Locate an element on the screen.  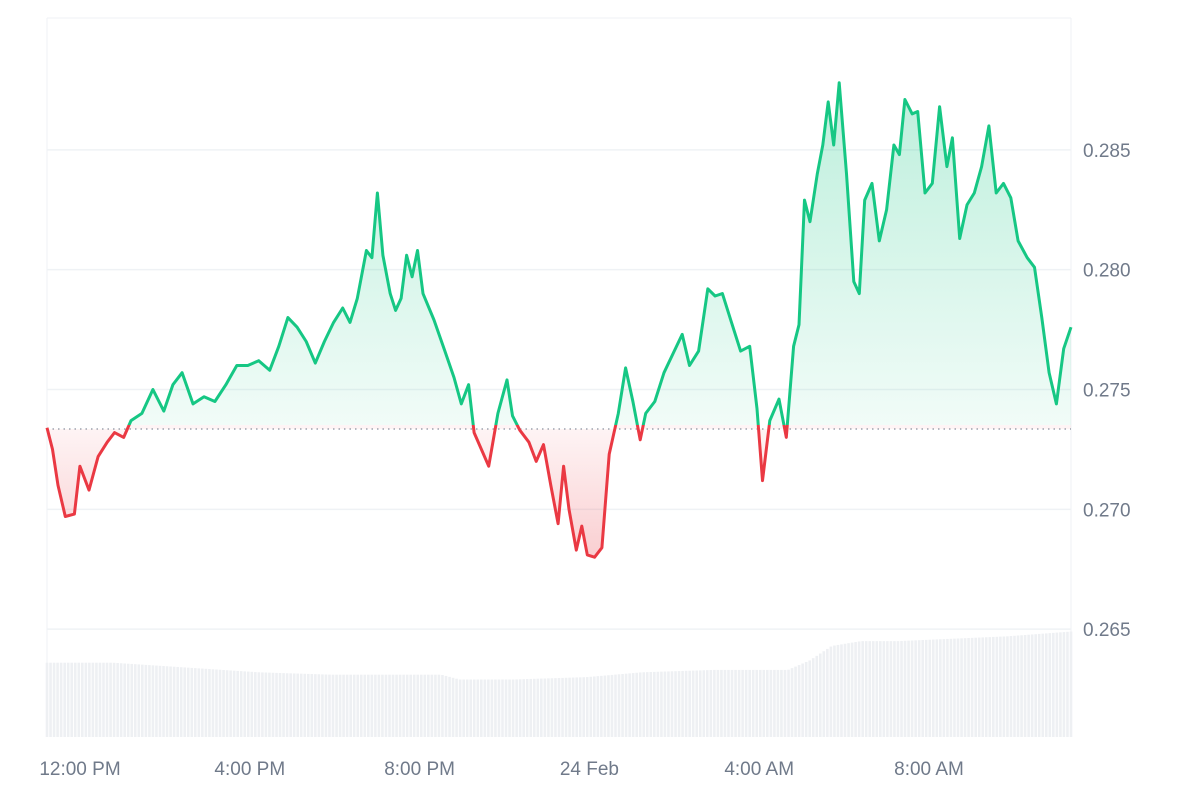
x-tick-label: 4:00 AM is located at coordinates (759, 769).